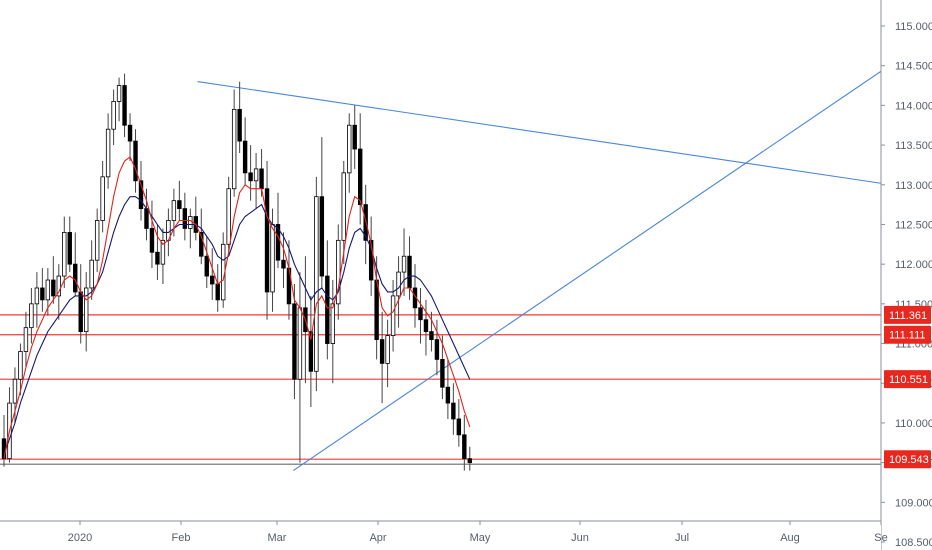 Image resolution: width=932 pixels, height=550 pixels. What do you see at coordinates (913, 186) in the screenshot?
I see `price-tick-9: 113.000` at bounding box center [913, 186].